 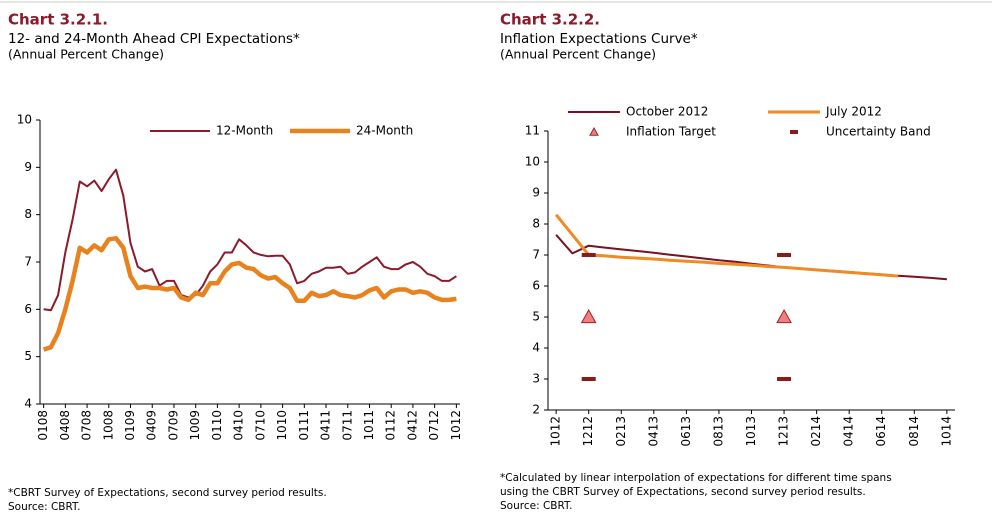 What do you see at coordinates (588, 431) in the screenshot?
I see `x-tick-label: 1212` at bounding box center [588, 431].